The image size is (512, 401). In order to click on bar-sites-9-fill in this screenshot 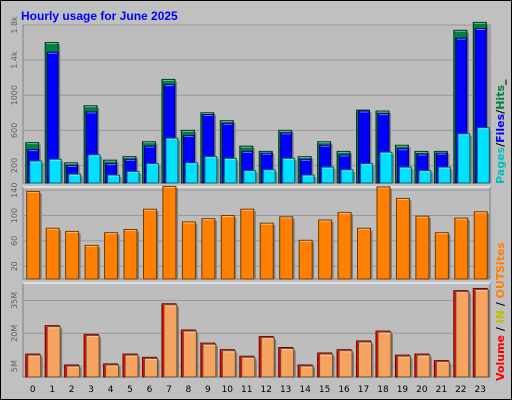, I will do `click(208, 249)`.